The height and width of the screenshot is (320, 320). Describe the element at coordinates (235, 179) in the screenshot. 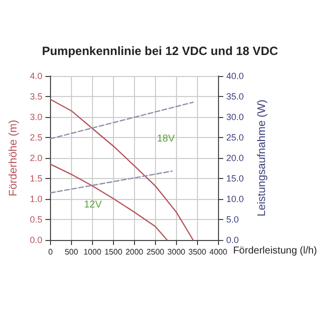

I see `y2-tick-label: 15.0` at that location.